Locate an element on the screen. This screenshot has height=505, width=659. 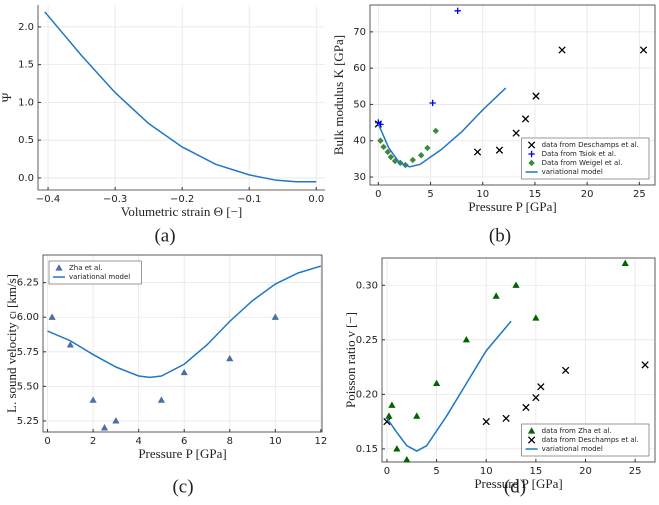
marker-plus is located at coordinates (457, 11).